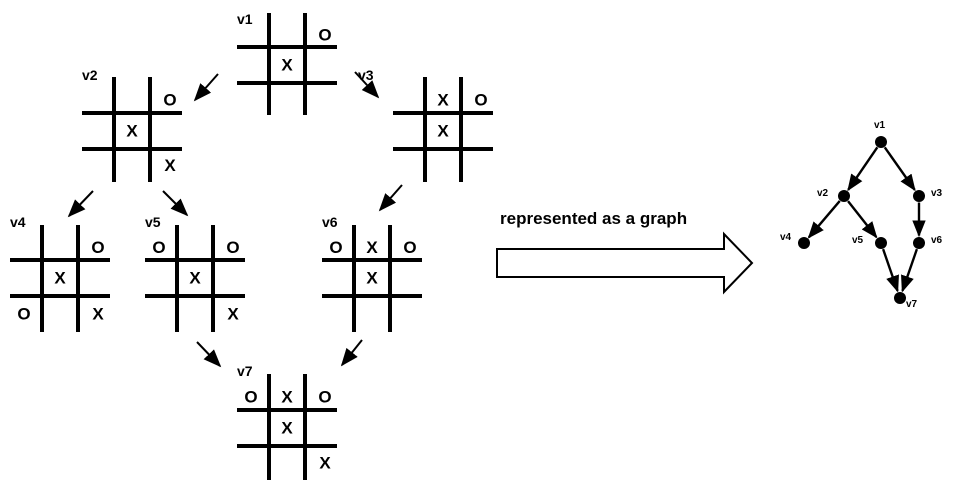  Describe the element at coordinates (890, 270) in the screenshot. I see `graph-edge-v5-v7` at that location.